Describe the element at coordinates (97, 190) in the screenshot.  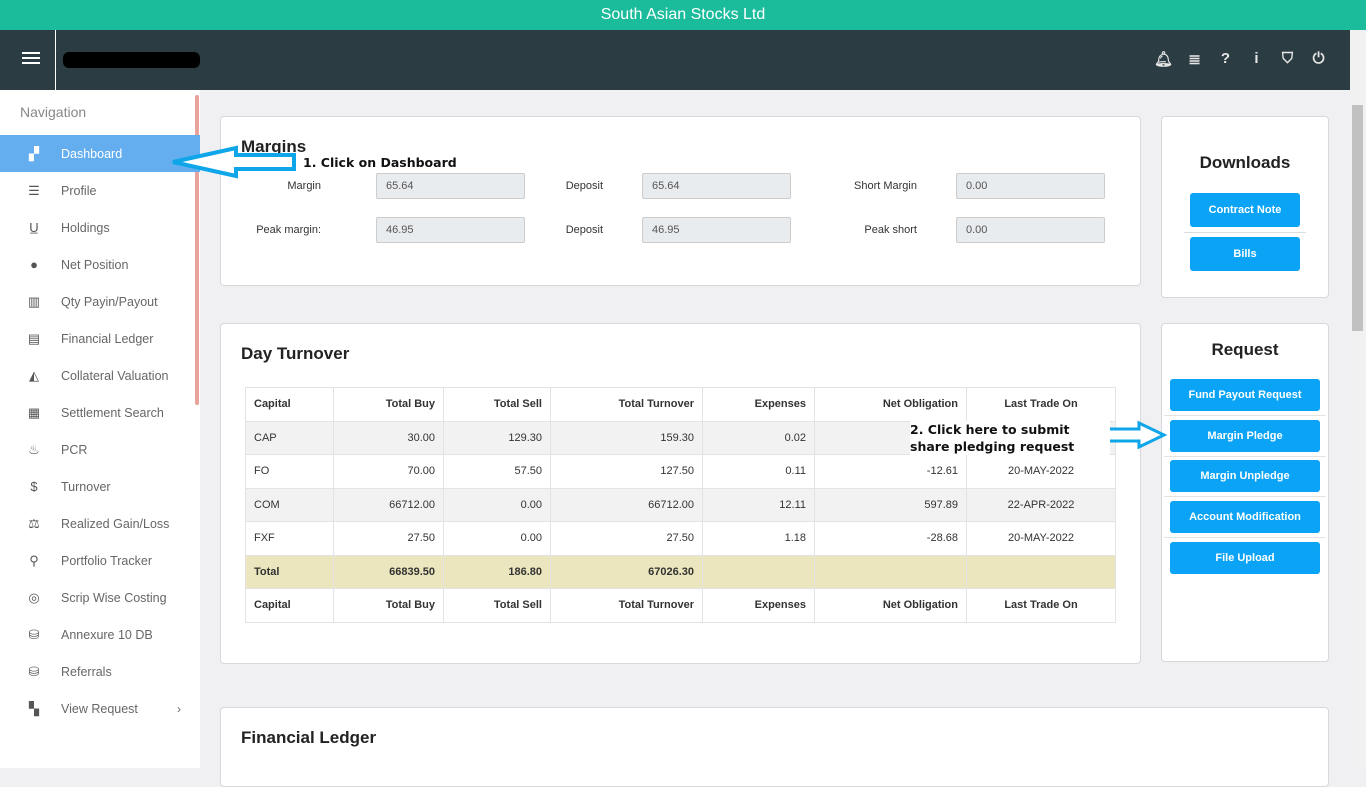
I see `sidebar-item-profile: ☰ Profile` at that location.